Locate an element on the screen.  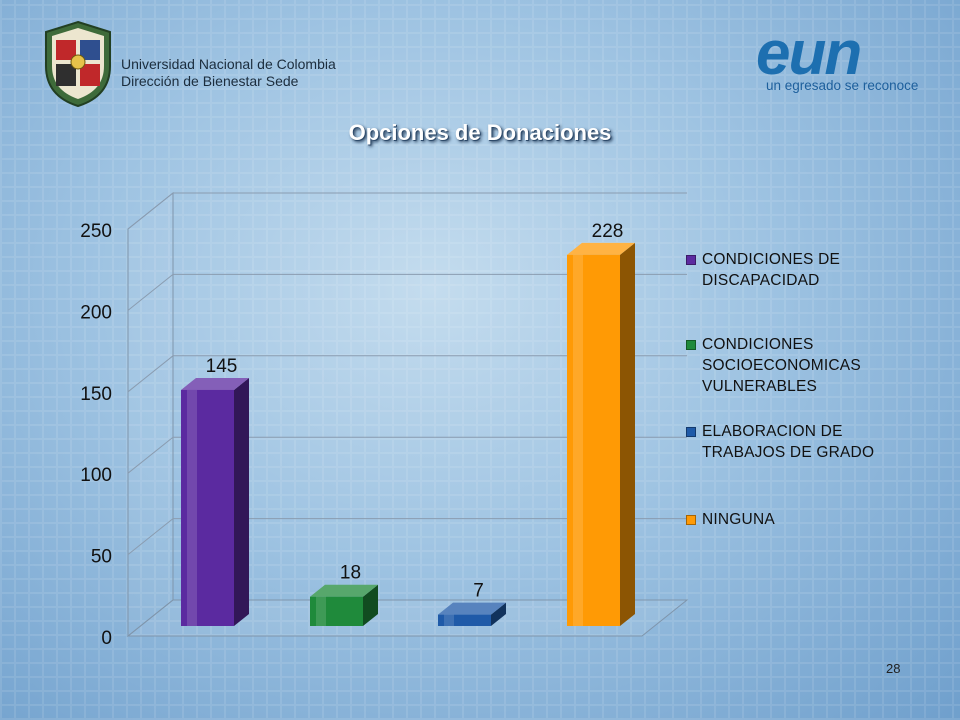
data-label: 145 is located at coordinates (222, 366).